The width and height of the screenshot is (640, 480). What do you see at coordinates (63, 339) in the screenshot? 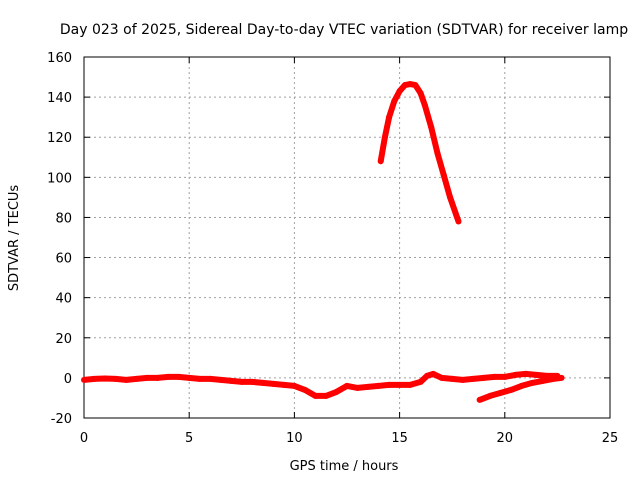
I see `y-tick-label: 20` at bounding box center [63, 339].